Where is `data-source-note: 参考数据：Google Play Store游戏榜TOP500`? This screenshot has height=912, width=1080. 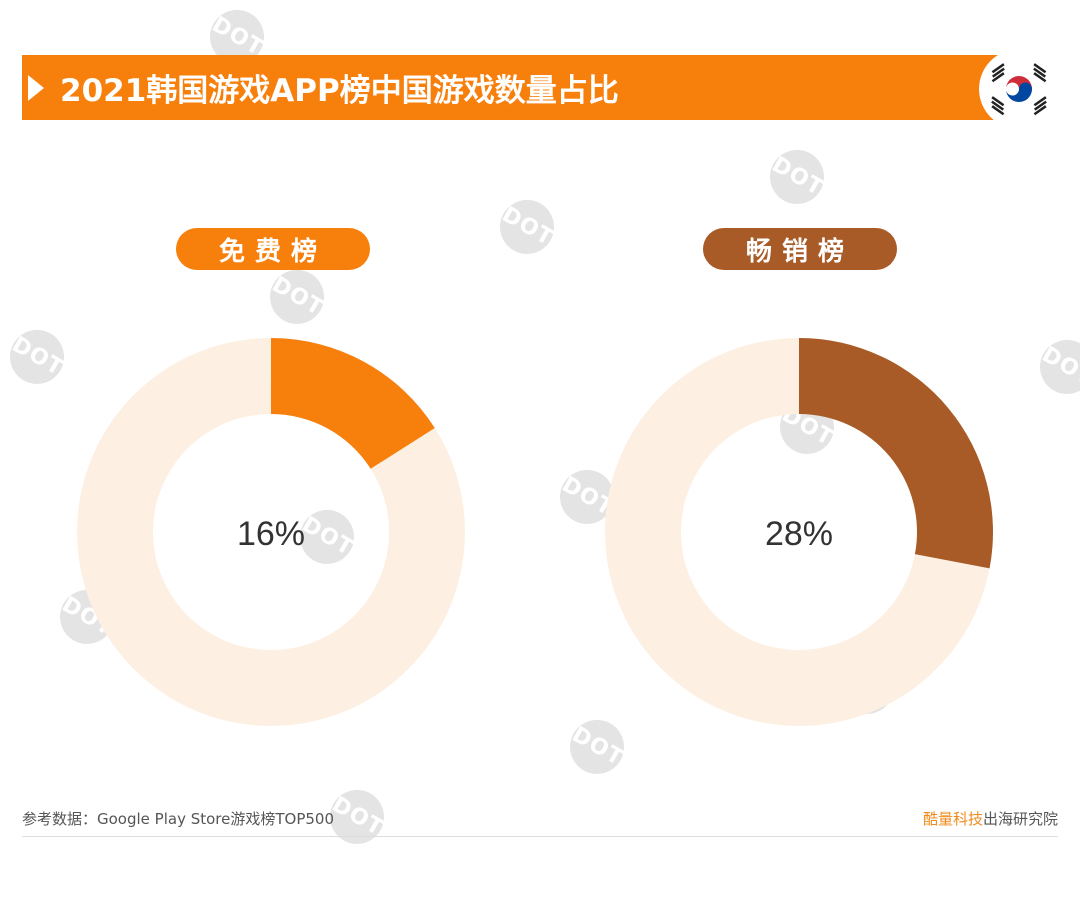 data-source-note: 参考数据：Google Play Store游戏榜TOP500 is located at coordinates (178, 819).